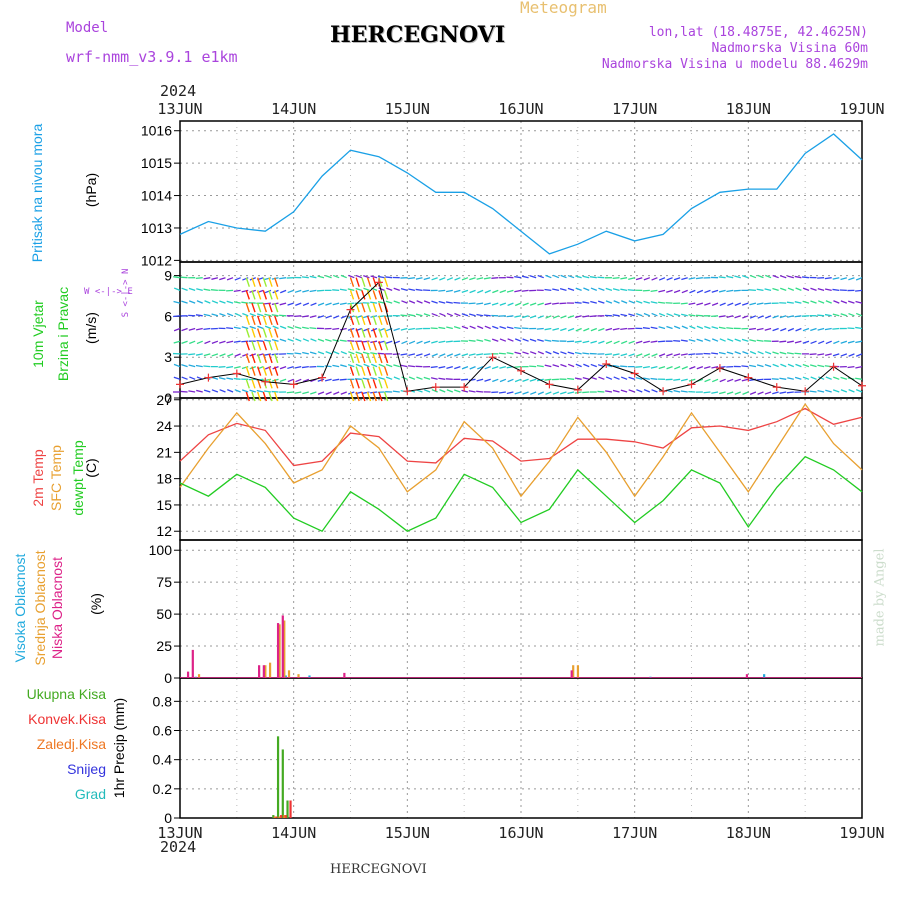  Describe the element at coordinates (259, 671) in the screenshot. I see `cloud-bar` at that location.